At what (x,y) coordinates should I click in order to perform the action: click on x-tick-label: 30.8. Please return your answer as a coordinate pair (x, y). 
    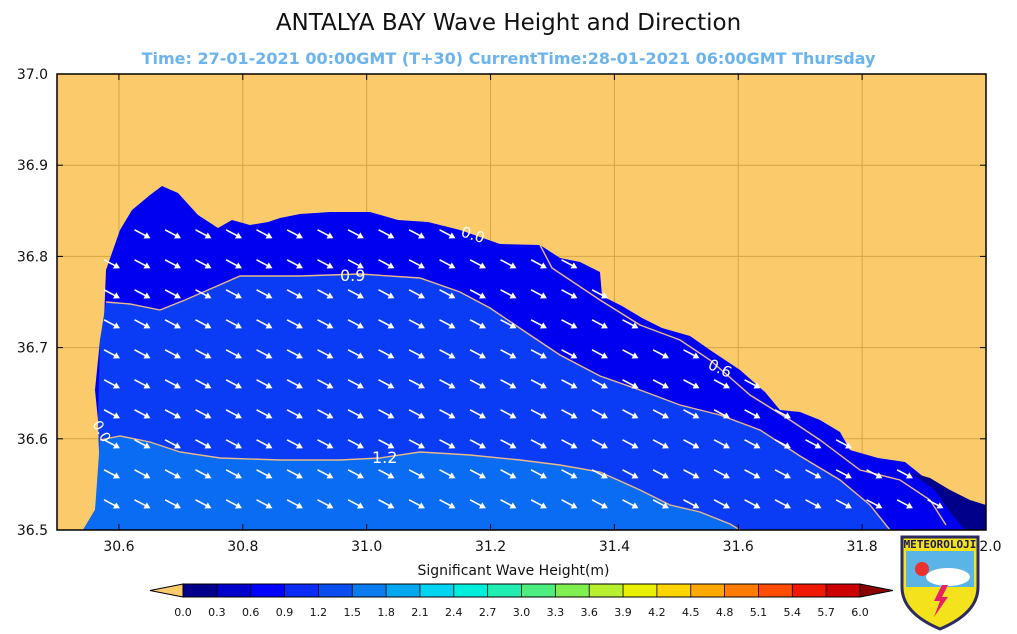
    Looking at the image, I should click on (242, 547).